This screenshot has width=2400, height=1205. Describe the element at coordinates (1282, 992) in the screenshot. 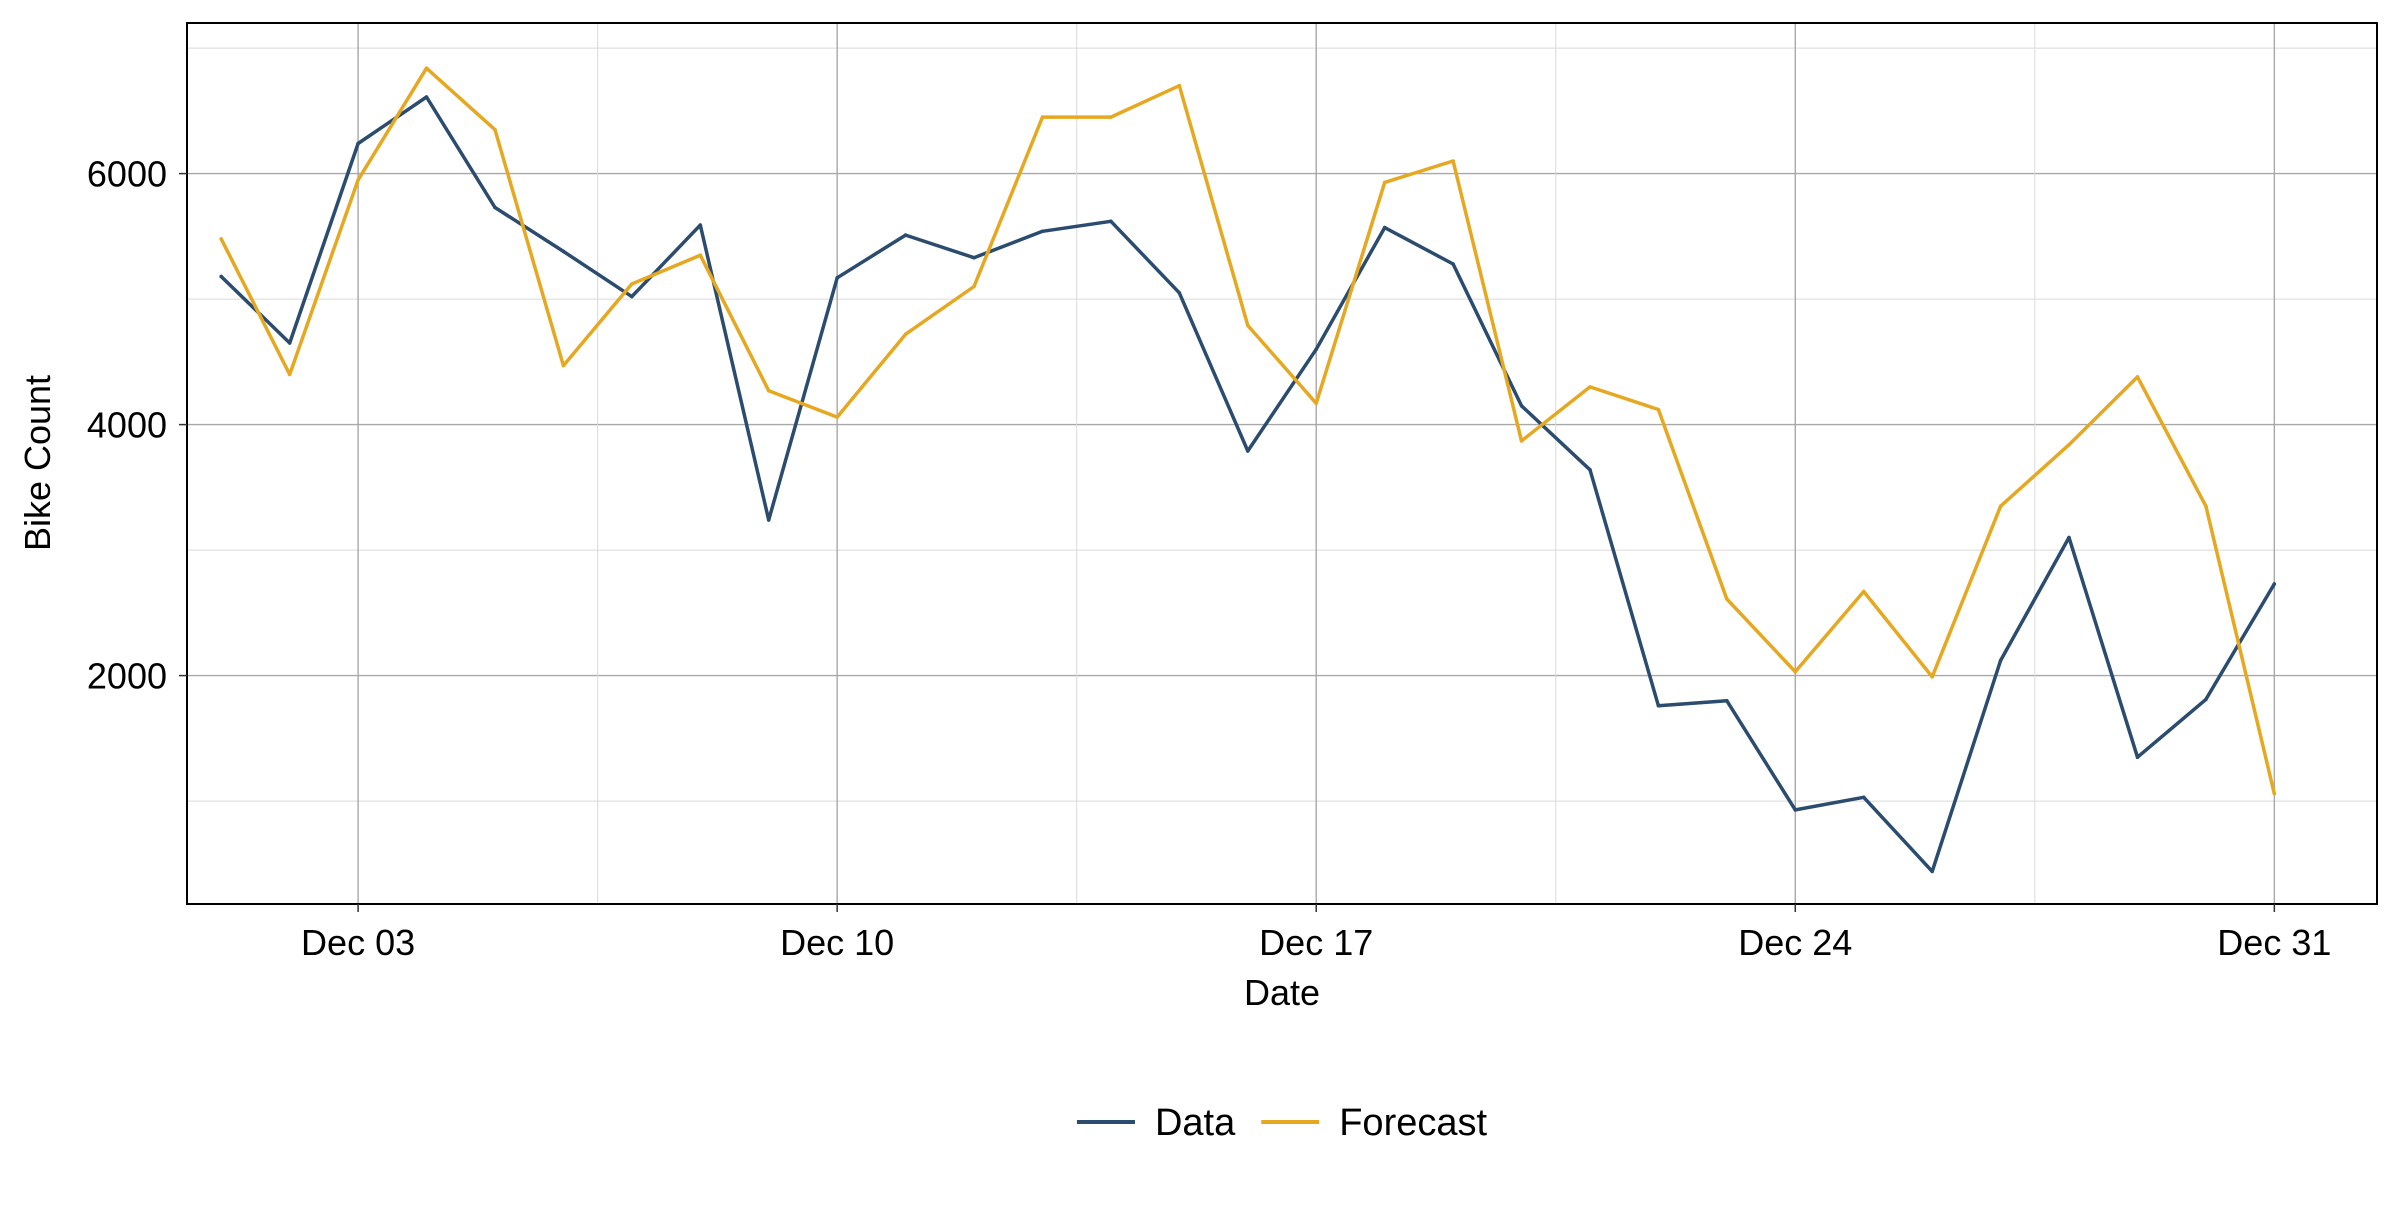

I see `x-axis-title: Date` at that location.